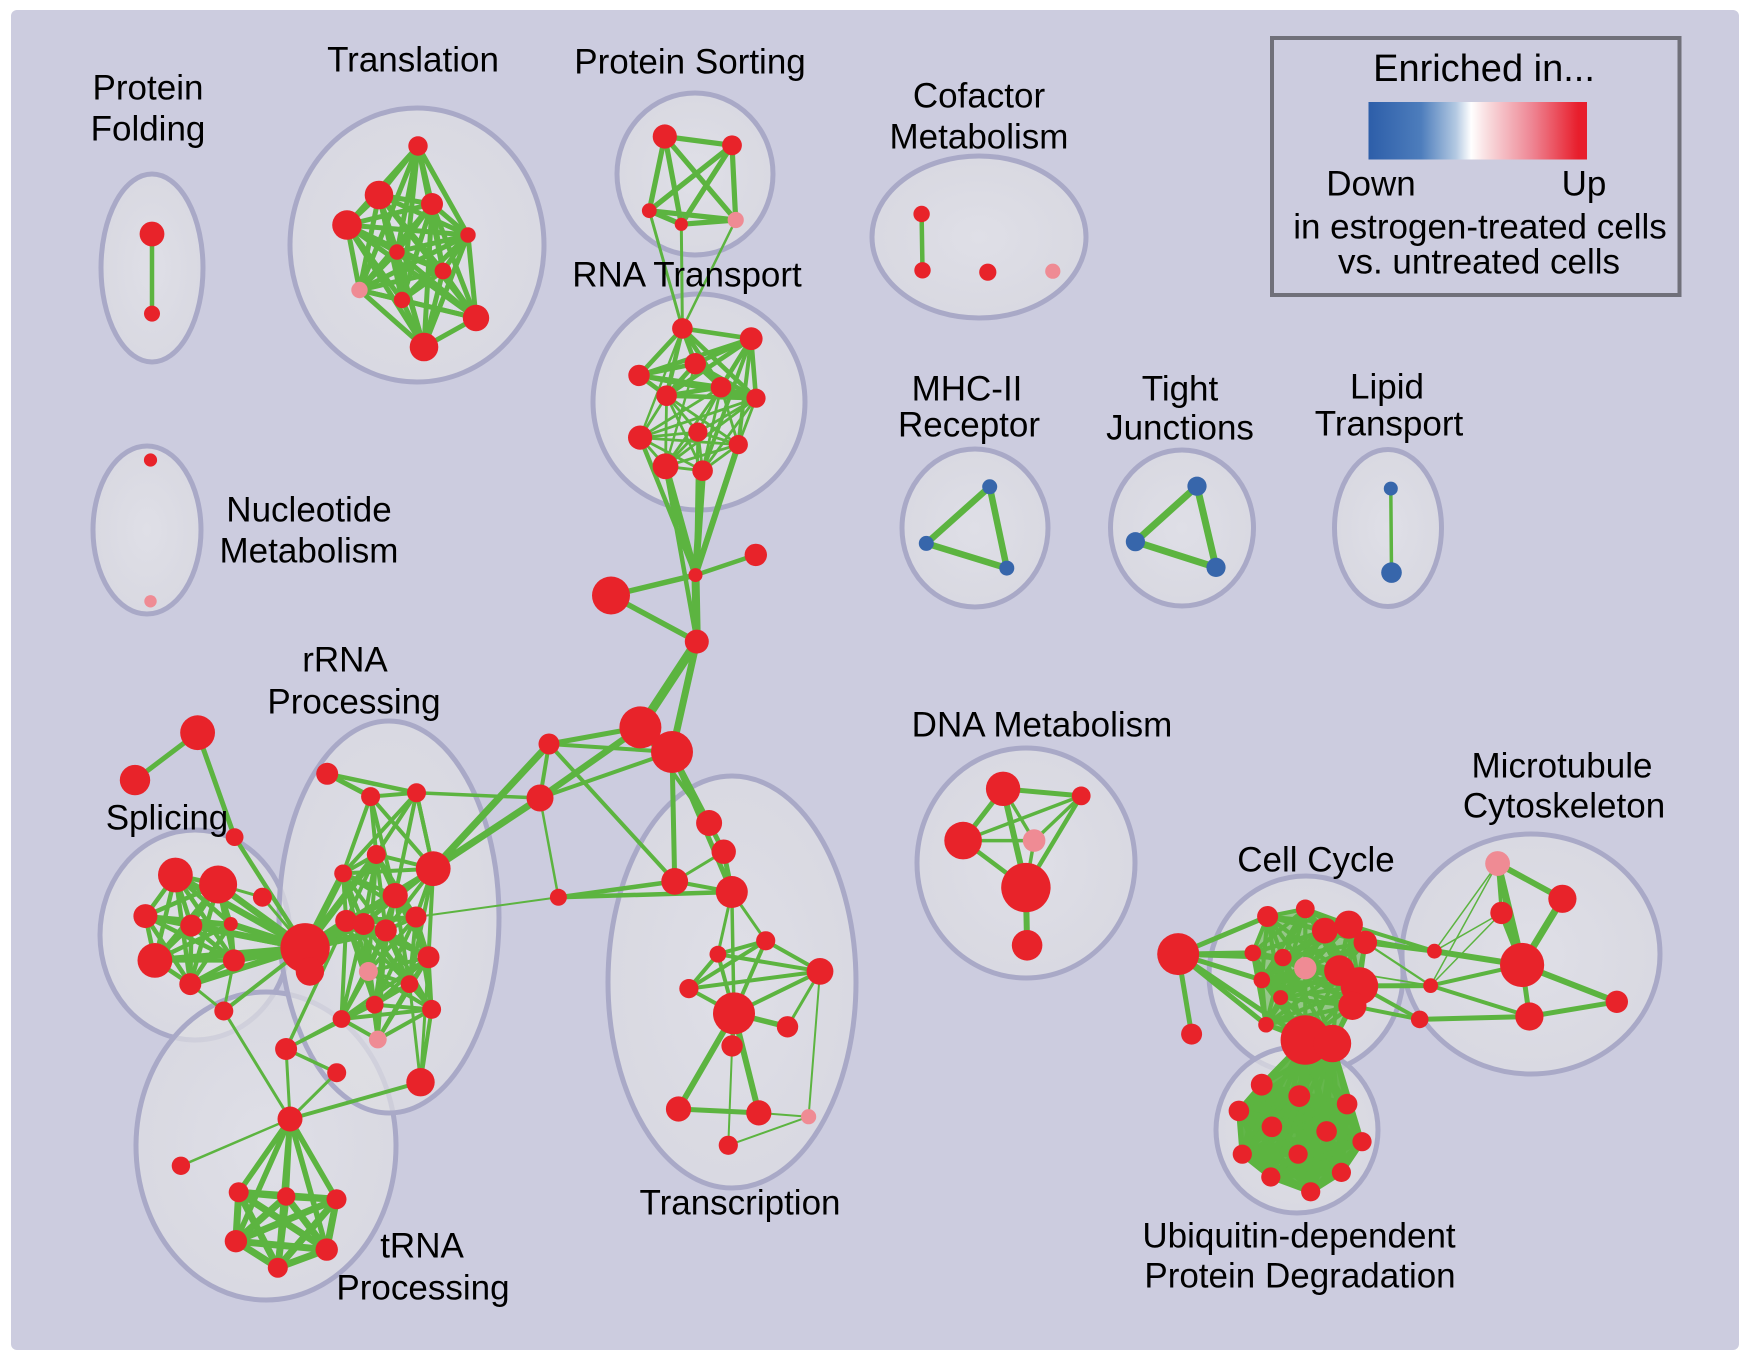  What do you see at coordinates (1180, 427) in the screenshot?
I see `svg-text: Junctions` at bounding box center [1180, 427].